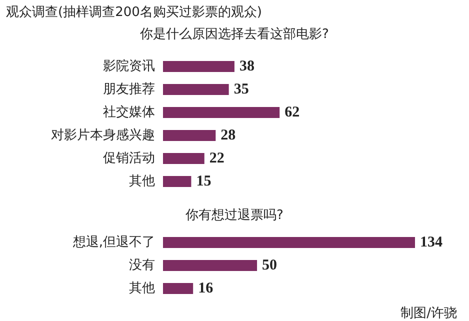 The height and width of the screenshot is (321, 469). Describe the element at coordinates (234, 34) in the screenshot. I see `chart-subtitle: 你是什么原因选择去看这部电影?` at that location.